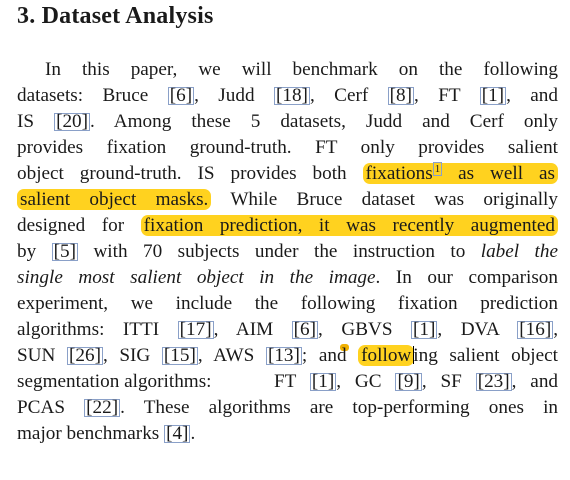 This screenshot has width=570, height=480. I want to click on citation-link: [15], so click(179, 355).